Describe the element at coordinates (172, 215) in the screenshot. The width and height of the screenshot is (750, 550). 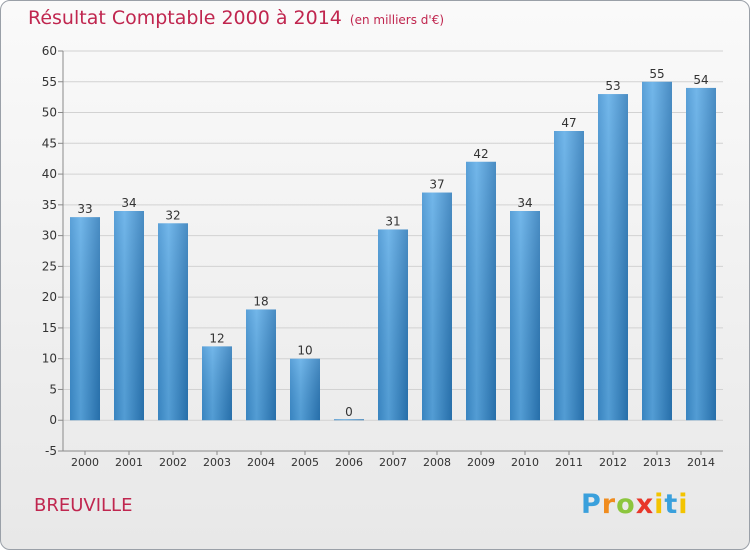
I see `data-label-2002: 32` at that location.